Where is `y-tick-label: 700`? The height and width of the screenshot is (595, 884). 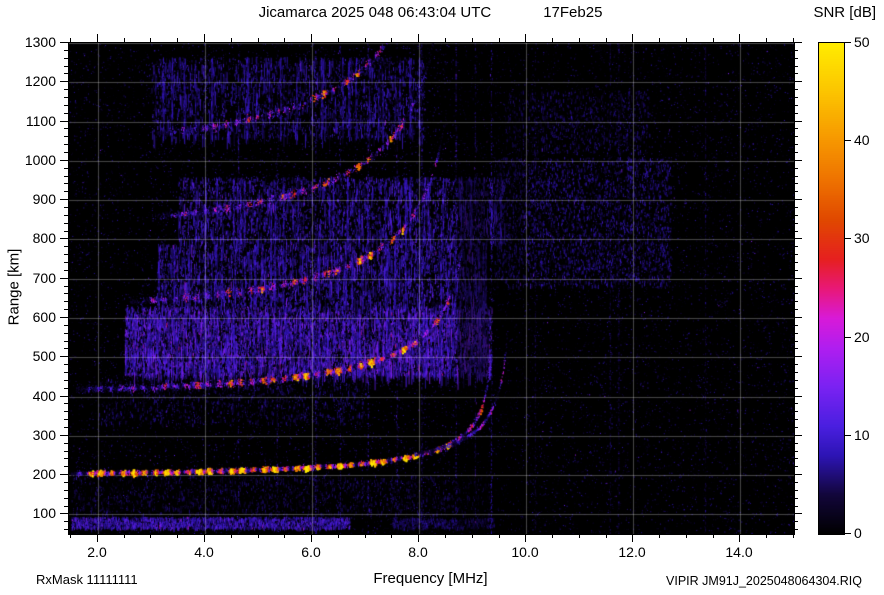
y-tick-label: 700 is located at coordinates (44, 278).